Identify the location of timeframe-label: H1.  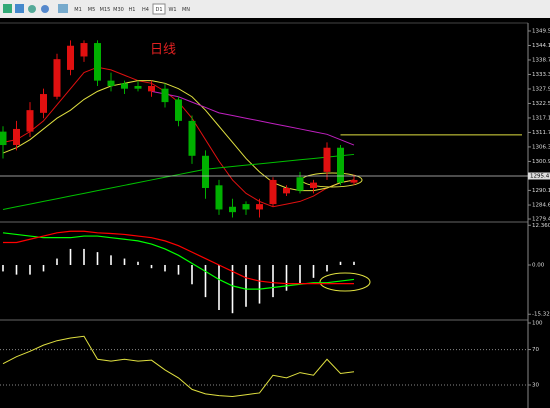
(132, 10).